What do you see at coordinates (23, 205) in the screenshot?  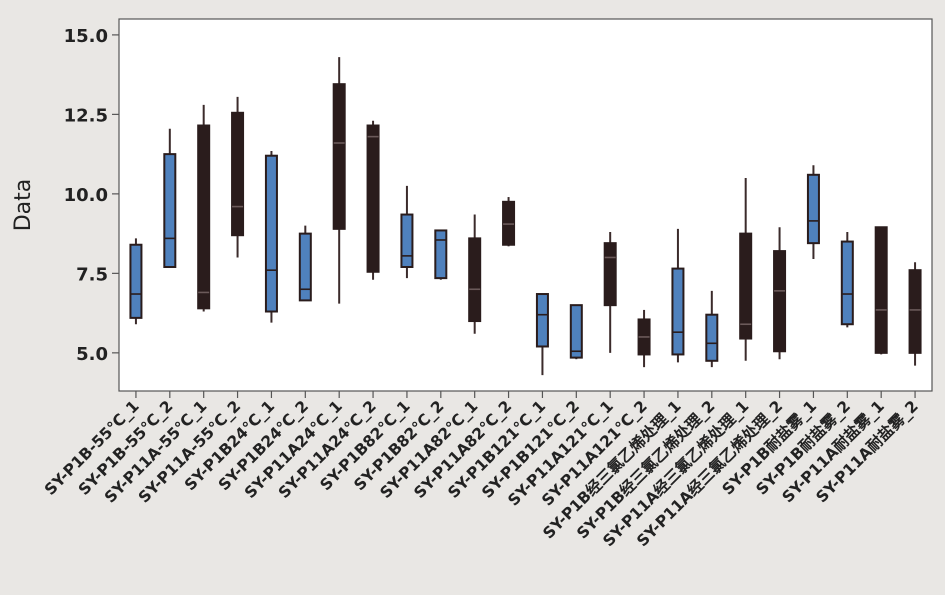 I see `y-axis-label: Data` at bounding box center [23, 205].